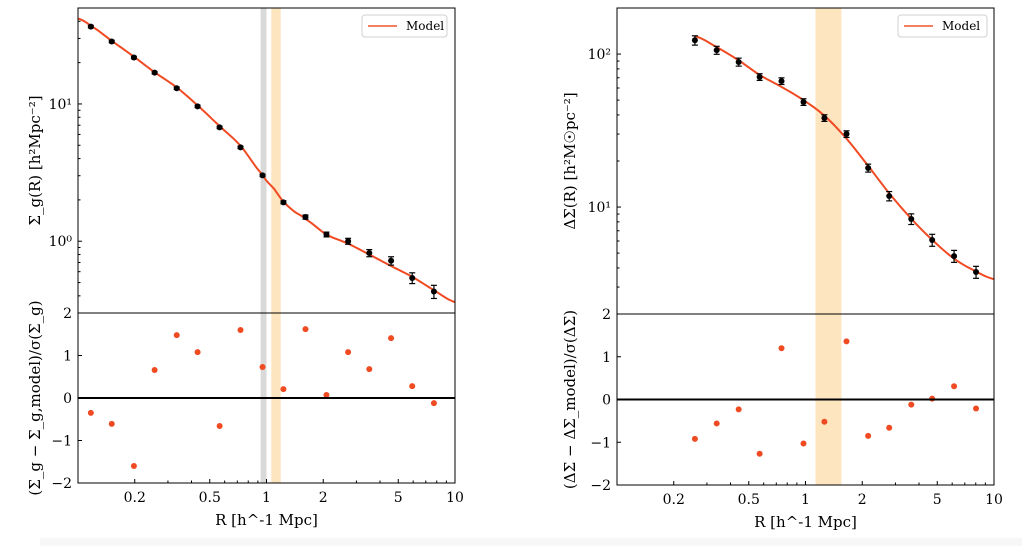 Image resolution: width=1022 pixels, height=546 pixels. What do you see at coordinates (35, 397) in the screenshot?
I see `left-bottom-ylabel: (Σ_g − Σ_g,model)/σ(Σ_g)` at bounding box center [35, 397].